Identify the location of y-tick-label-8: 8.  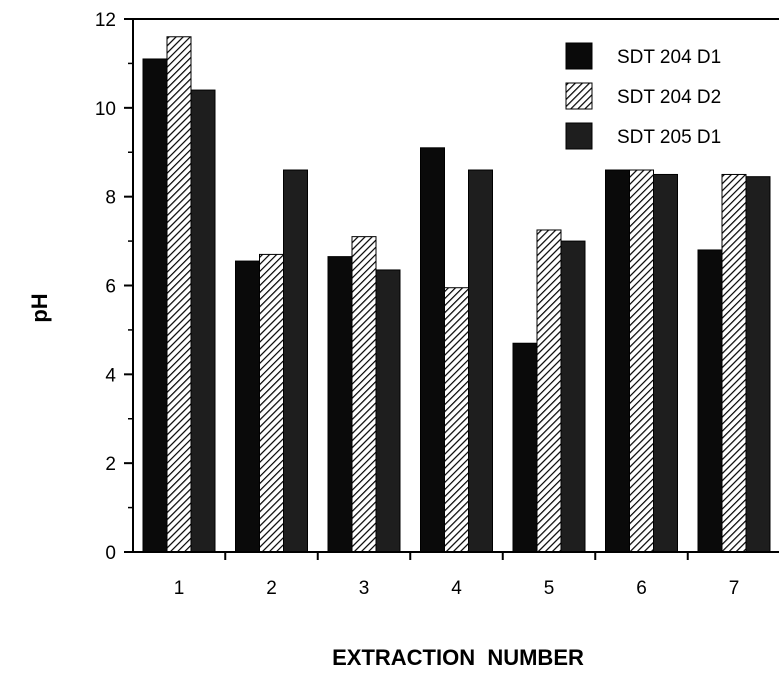
(110, 198).